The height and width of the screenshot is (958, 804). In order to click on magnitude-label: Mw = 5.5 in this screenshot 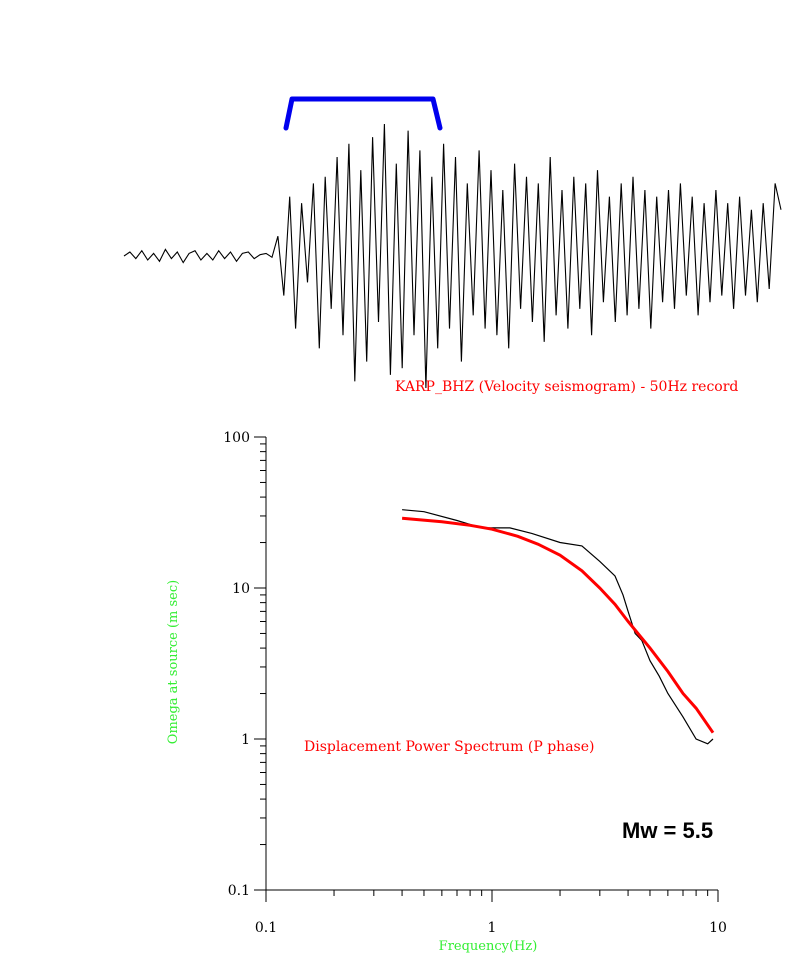, I will do `click(667, 830)`.